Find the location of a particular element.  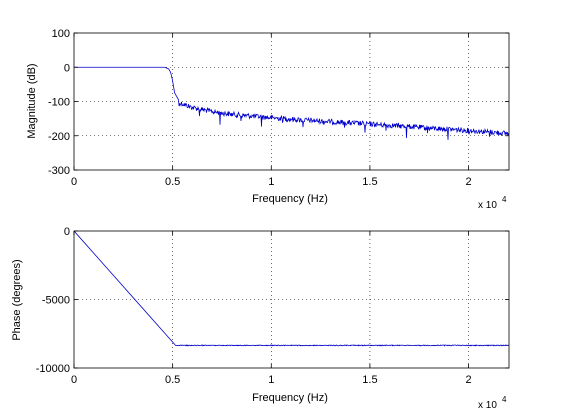

magnitude-line is located at coordinates (291, 103).